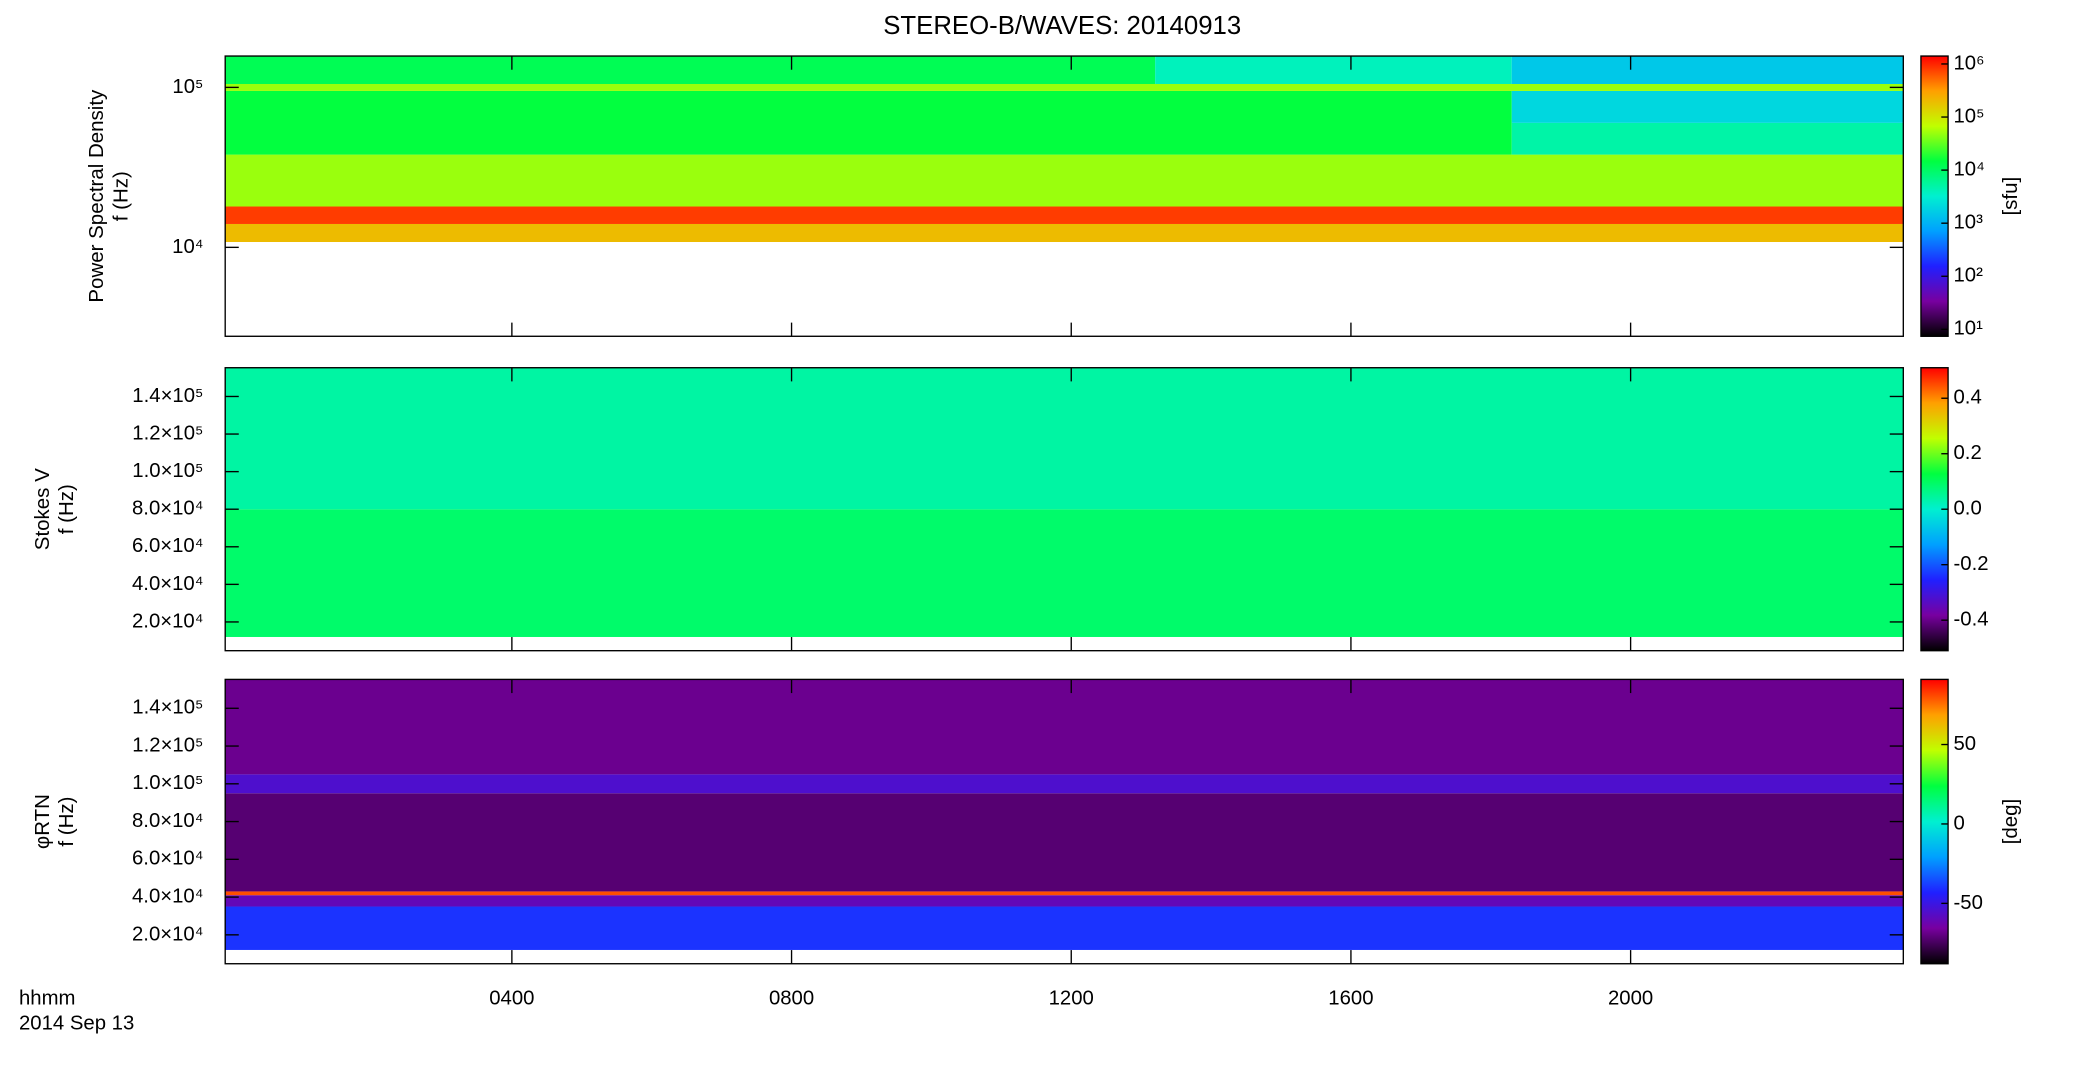 The width and height of the screenshot is (2096, 1080). What do you see at coordinates (2011, 822) in the screenshot?
I see `colorbar-label: [deg]` at bounding box center [2011, 822].